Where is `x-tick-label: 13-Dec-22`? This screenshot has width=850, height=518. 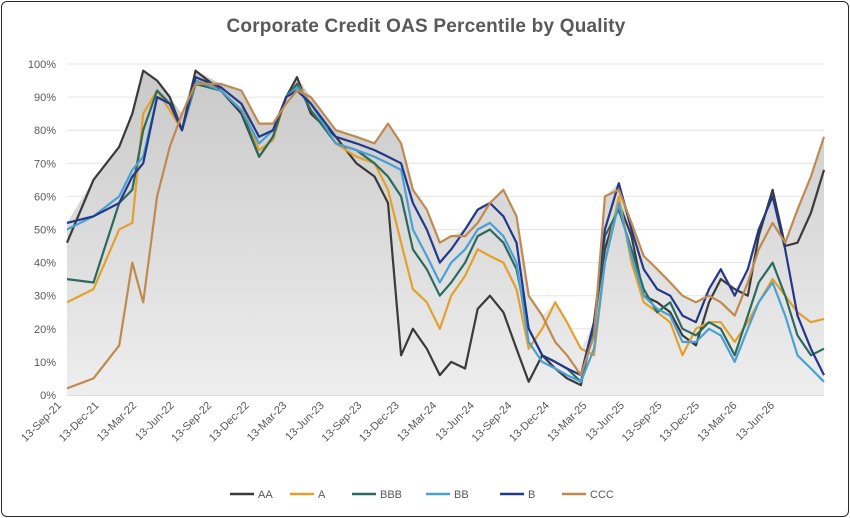 x-tick-label: 13-Dec-22 is located at coordinates (229, 422).